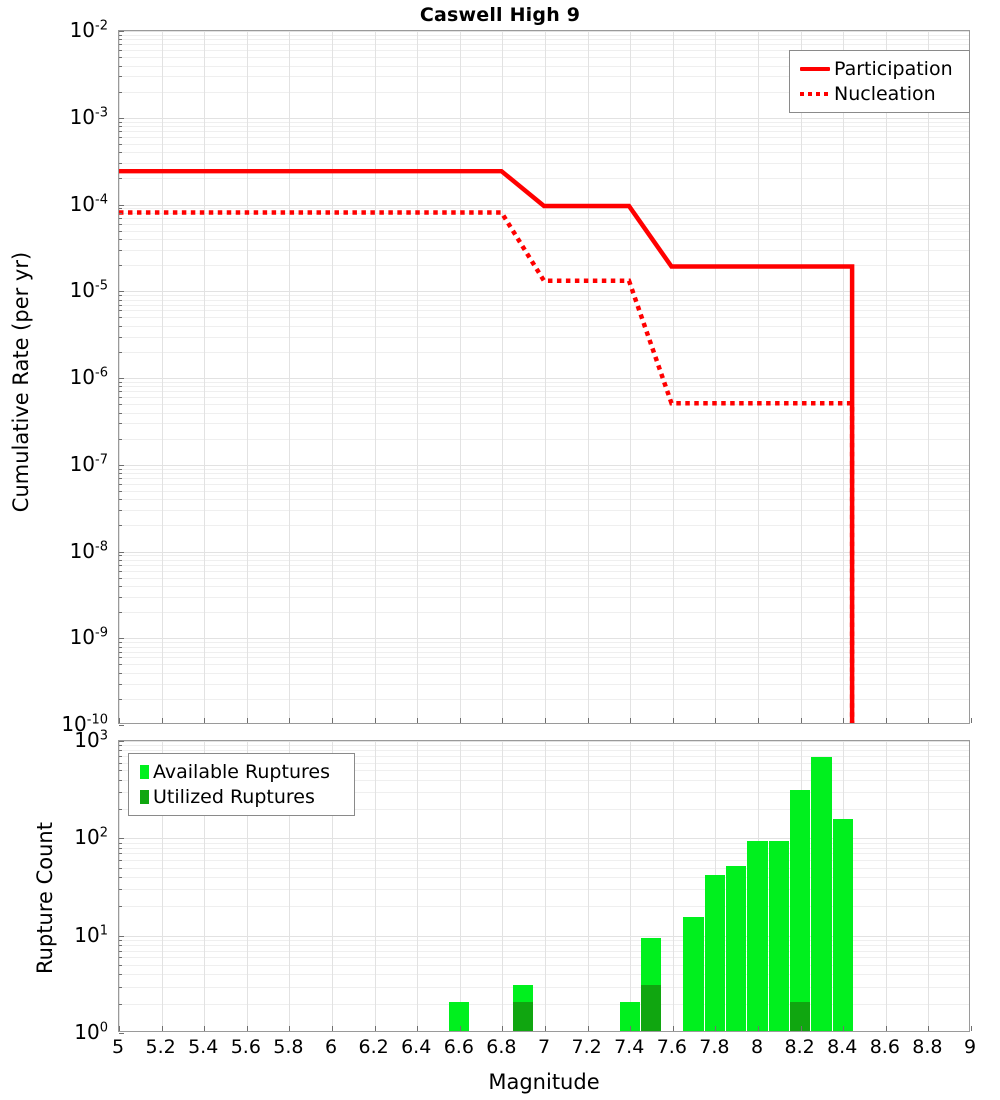  What do you see at coordinates (203, 1047) in the screenshot?
I see `x-tick-label: 5.4` at bounding box center [203, 1047].